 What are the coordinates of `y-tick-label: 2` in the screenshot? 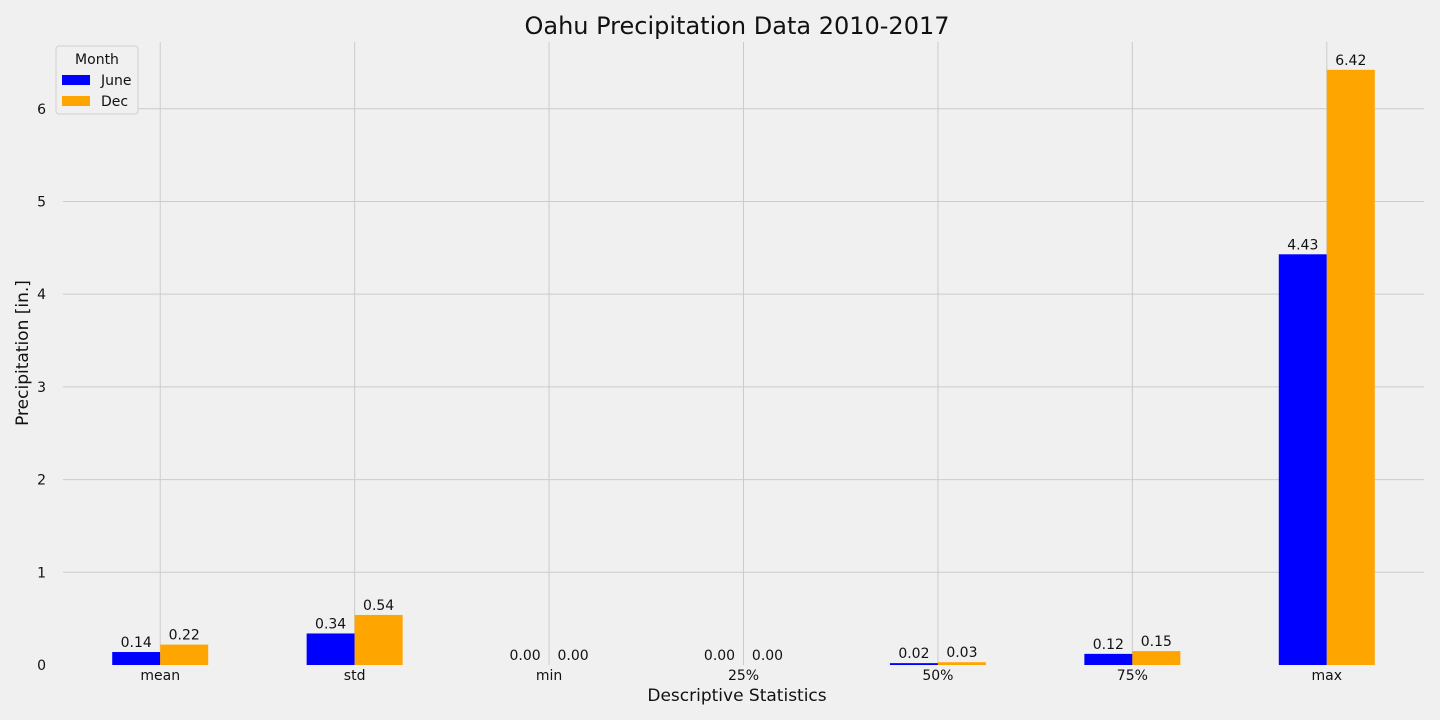 It's located at (41, 481).